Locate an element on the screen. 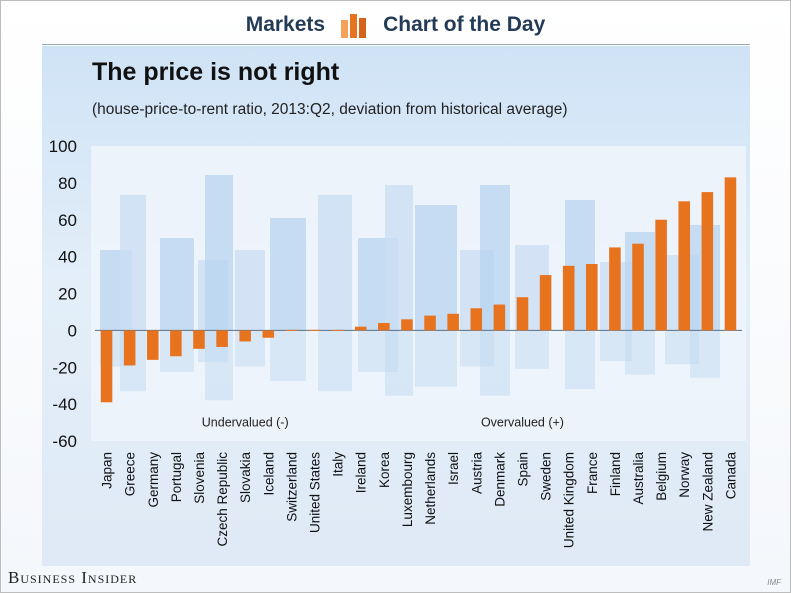 This screenshot has width=791, height=593. x-tick-label: Denmark is located at coordinates (499, 479).